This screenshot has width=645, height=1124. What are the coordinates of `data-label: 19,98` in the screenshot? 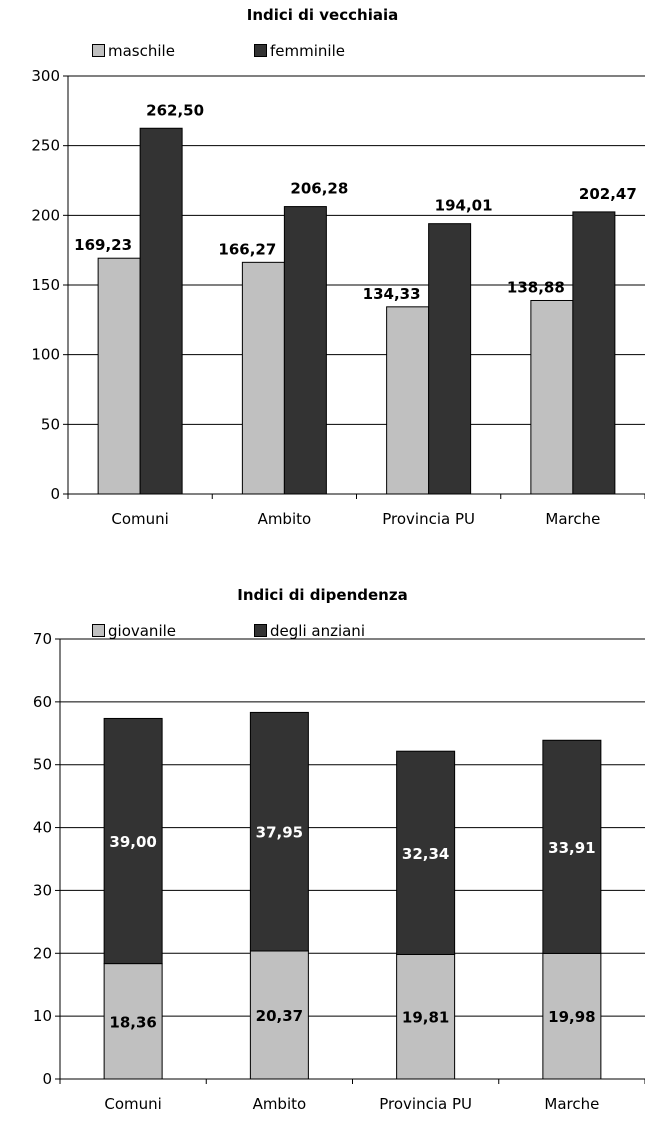 It's located at (571, 1017).